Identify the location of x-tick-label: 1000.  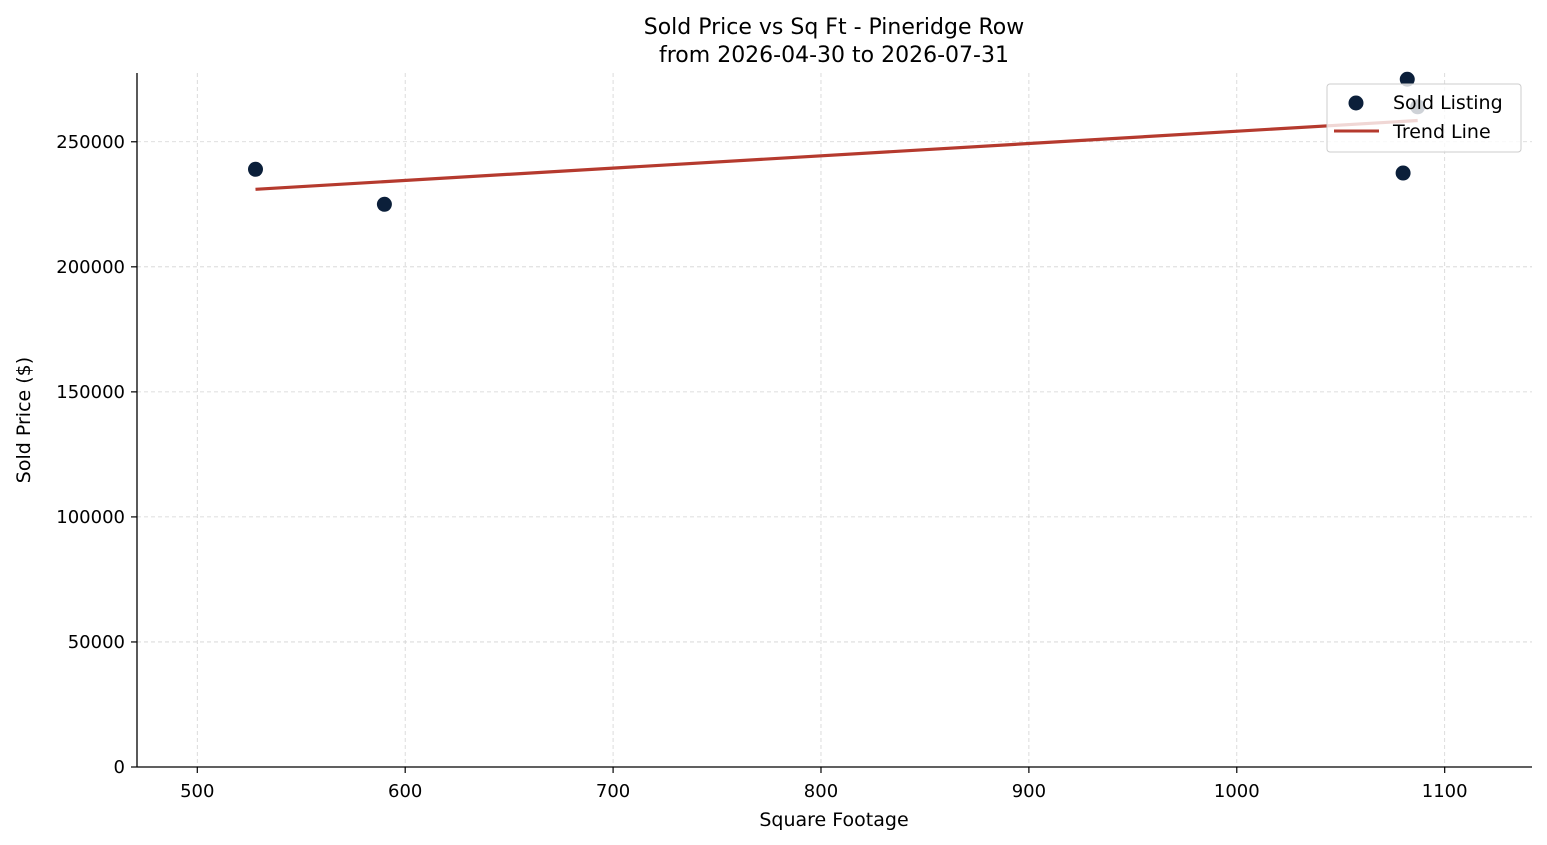
(1237, 791).